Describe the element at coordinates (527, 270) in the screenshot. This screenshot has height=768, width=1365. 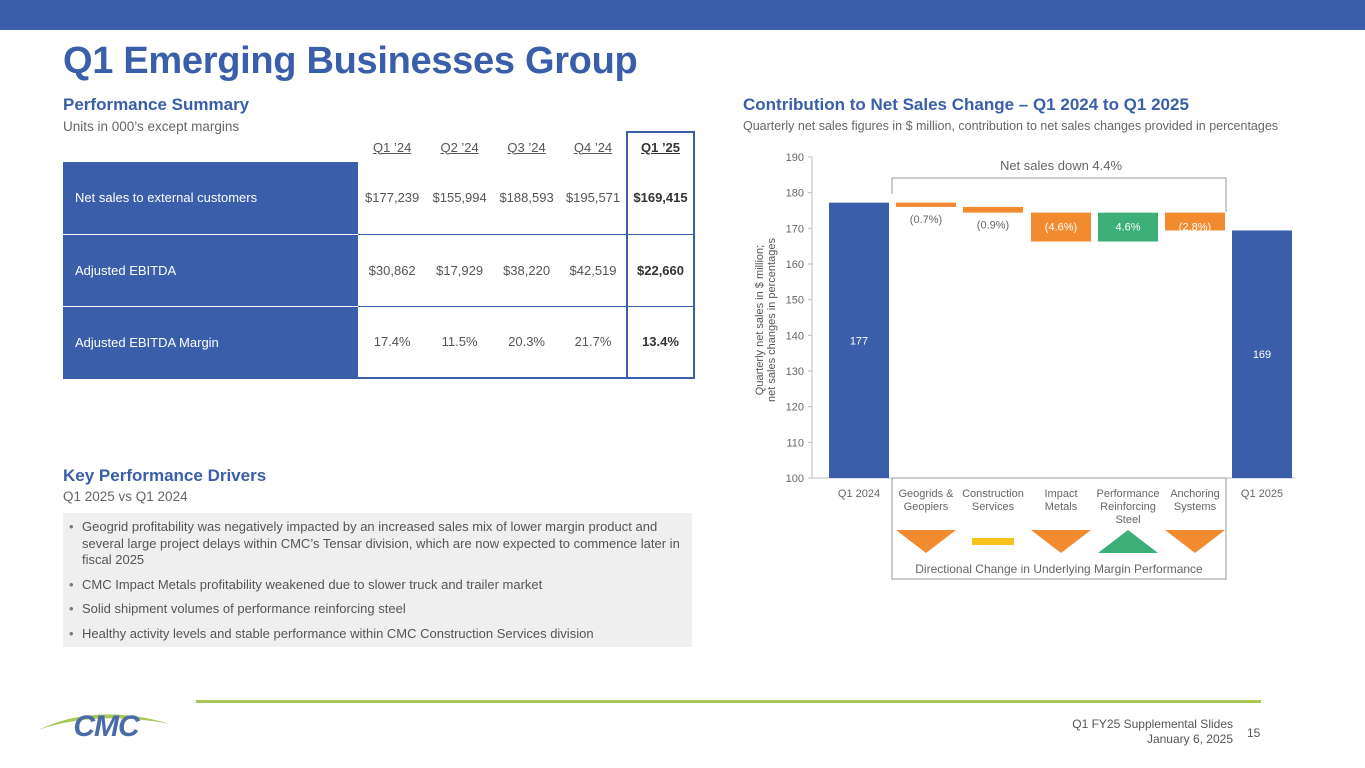
I see `table-cell: $38,220` at that location.